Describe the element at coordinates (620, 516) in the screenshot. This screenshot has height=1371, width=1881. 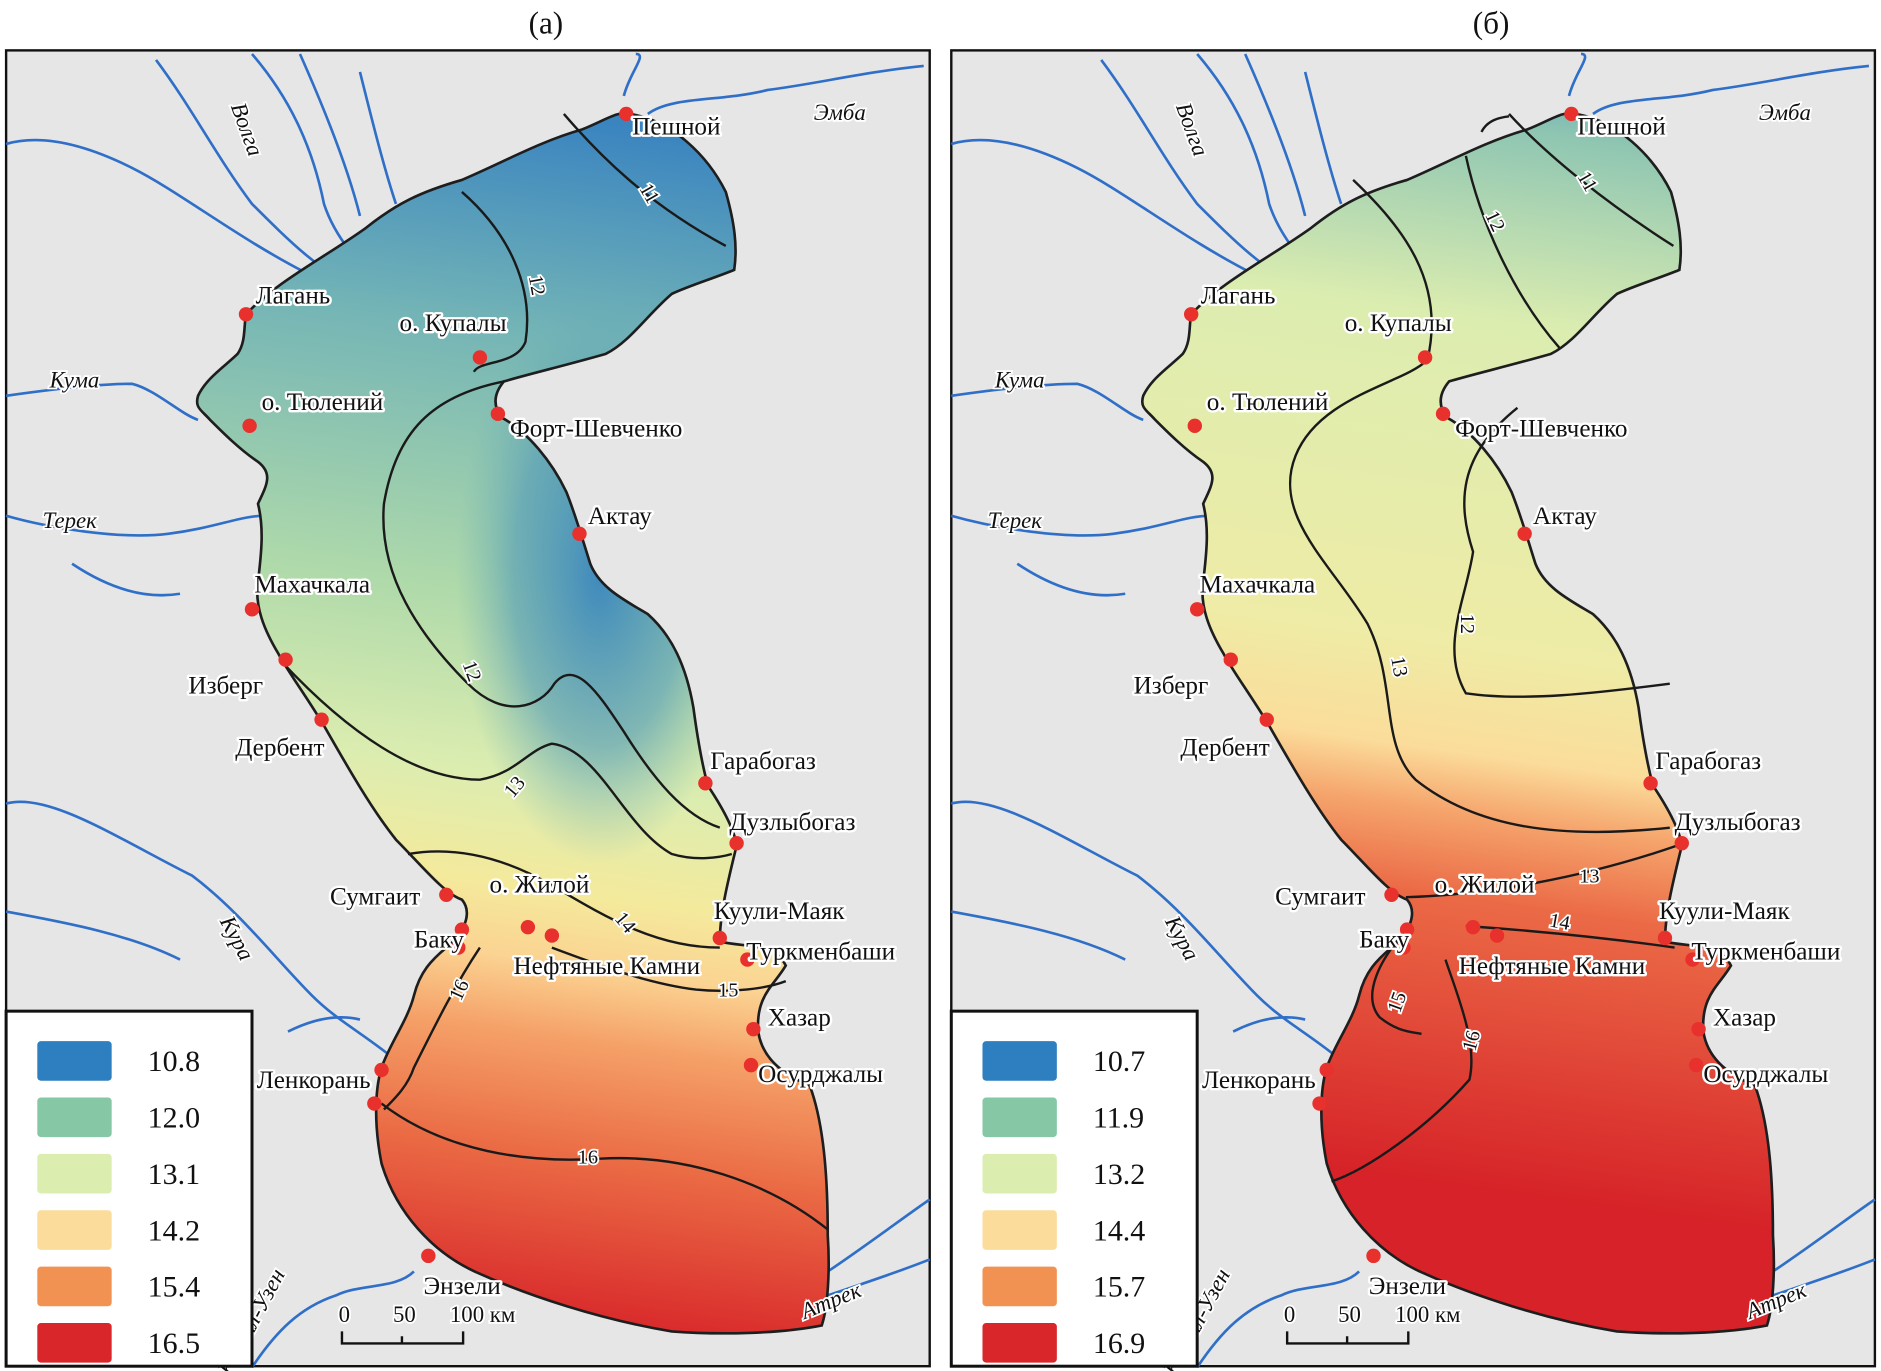
I see `city-label: Актау` at that location.